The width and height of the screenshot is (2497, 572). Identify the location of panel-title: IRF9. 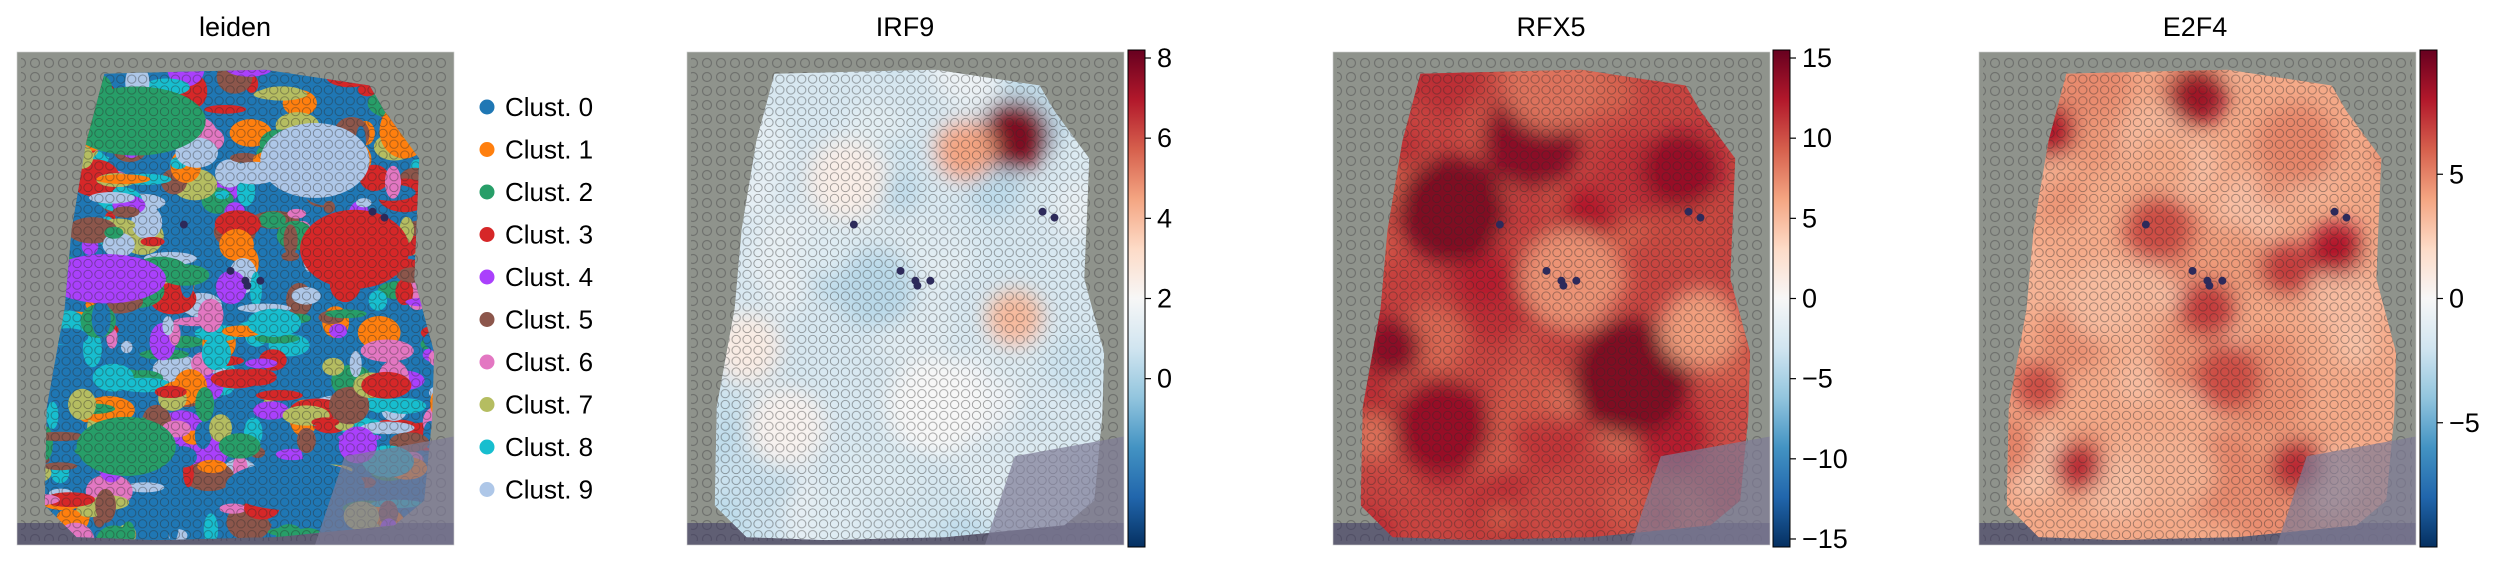
(905, 27).